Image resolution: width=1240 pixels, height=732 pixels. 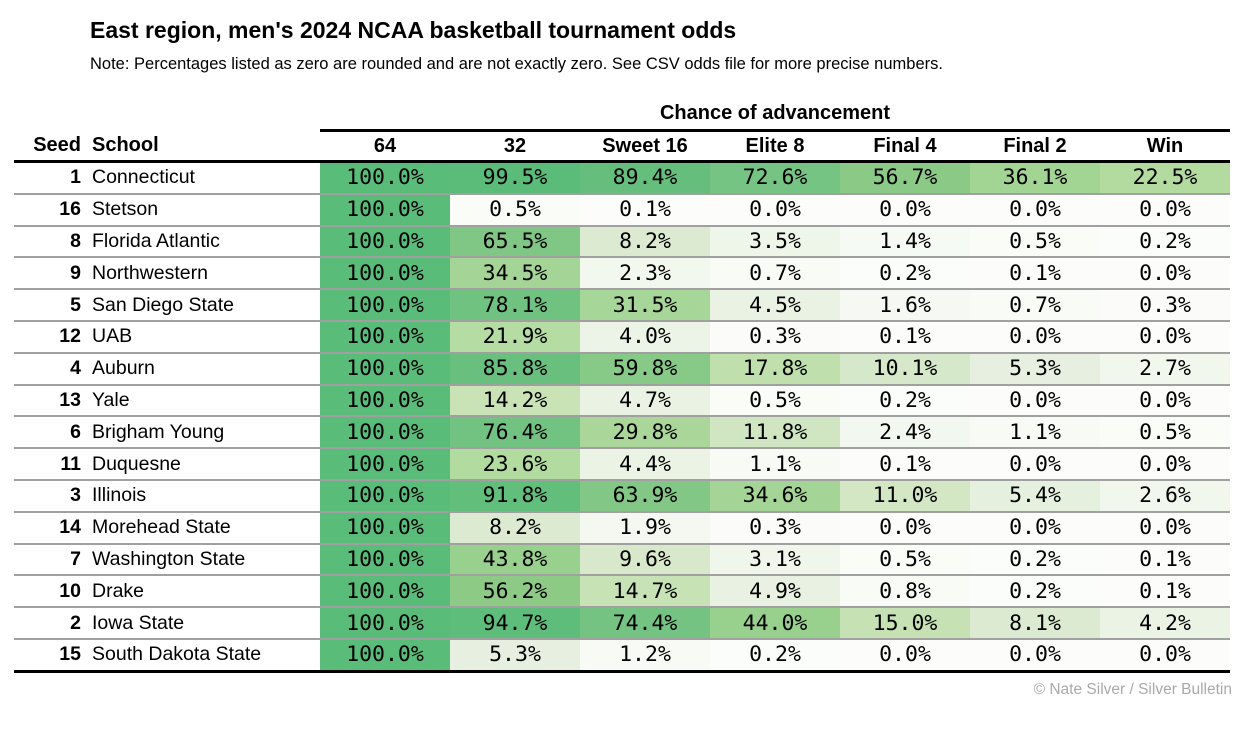 I want to click on odds-cell: 1.9%, so click(x=645, y=528).